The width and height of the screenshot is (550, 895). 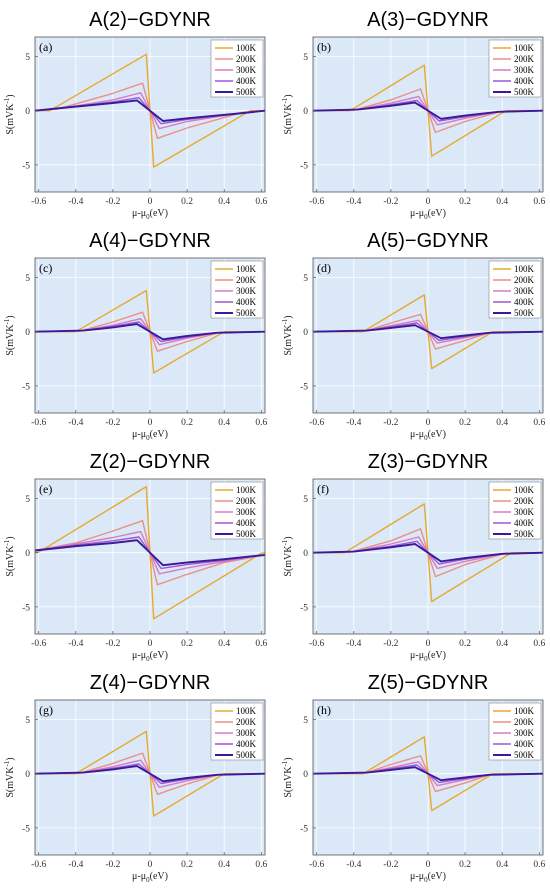 What do you see at coordinates (324, 710) in the screenshot?
I see `panel-label: (h)` at bounding box center [324, 710].